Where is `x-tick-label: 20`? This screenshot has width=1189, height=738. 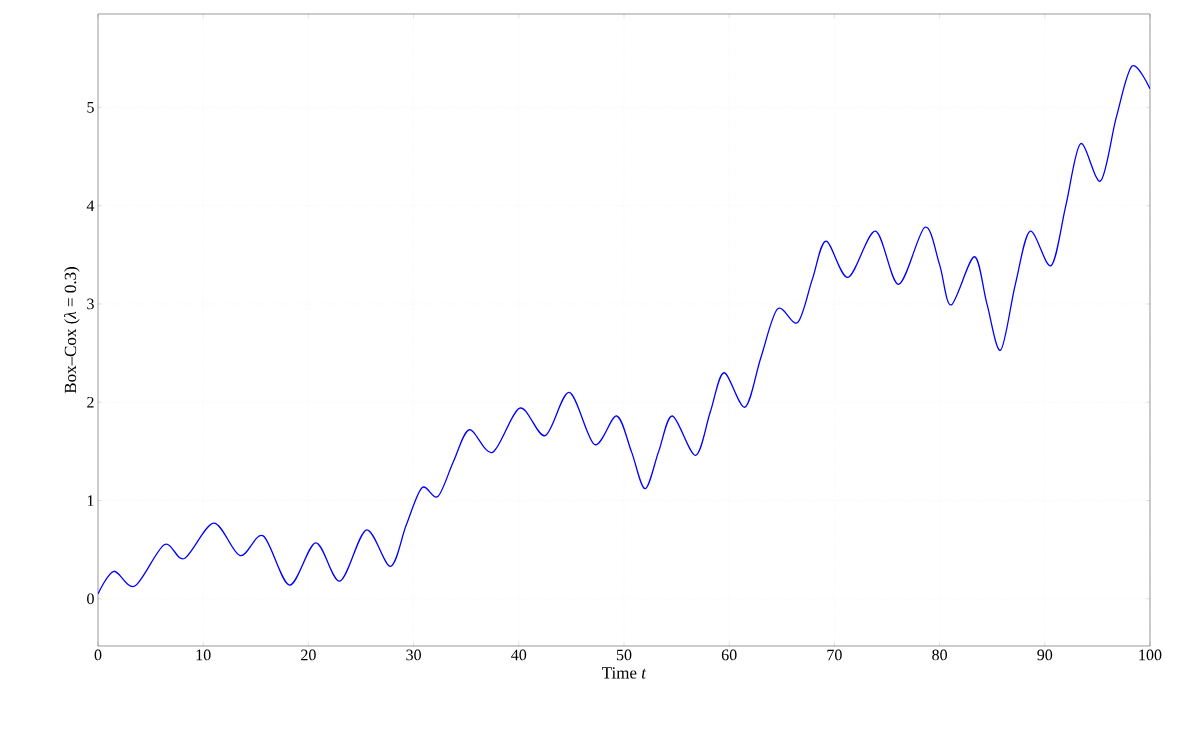
x-tick-label: 20 is located at coordinates (308, 655).